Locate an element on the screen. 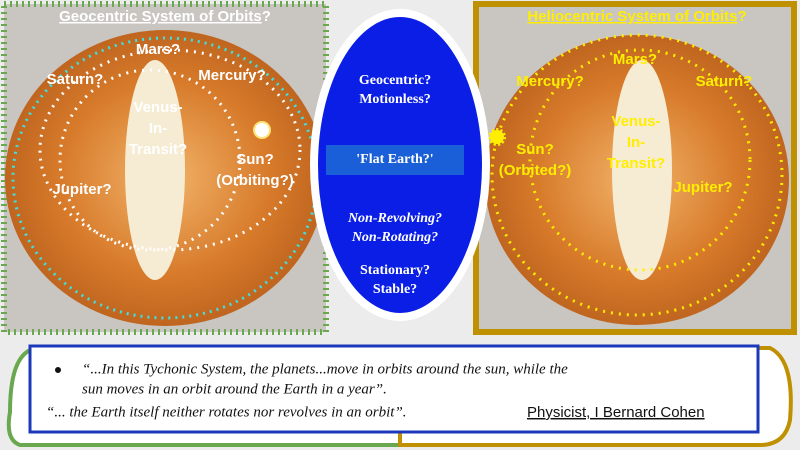 Image resolution: width=800 pixels, height=450 pixels. title-text: Geocentric System of Orbits is located at coordinates (160, 16).